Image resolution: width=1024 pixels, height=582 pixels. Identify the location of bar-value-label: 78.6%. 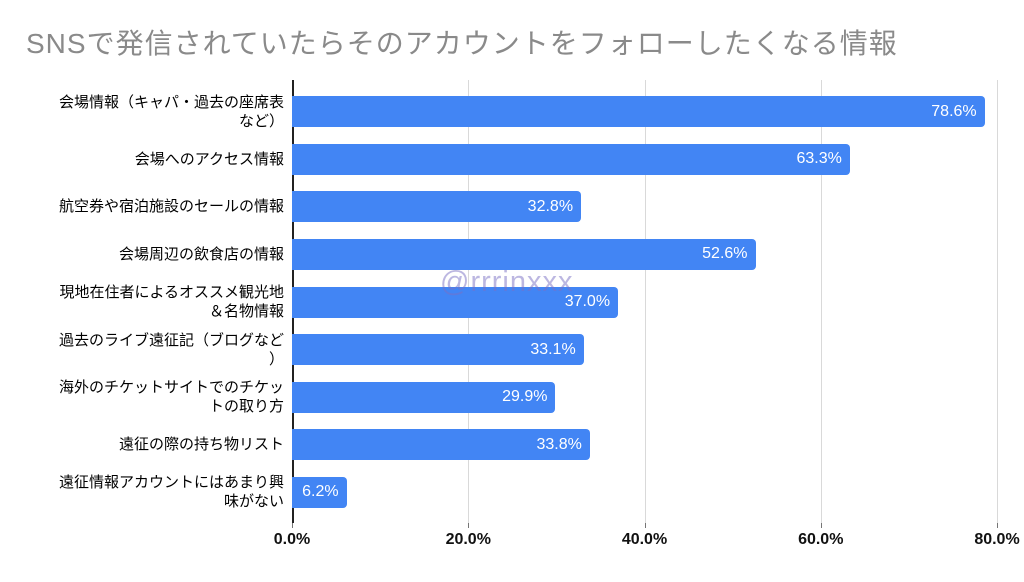
(954, 111).